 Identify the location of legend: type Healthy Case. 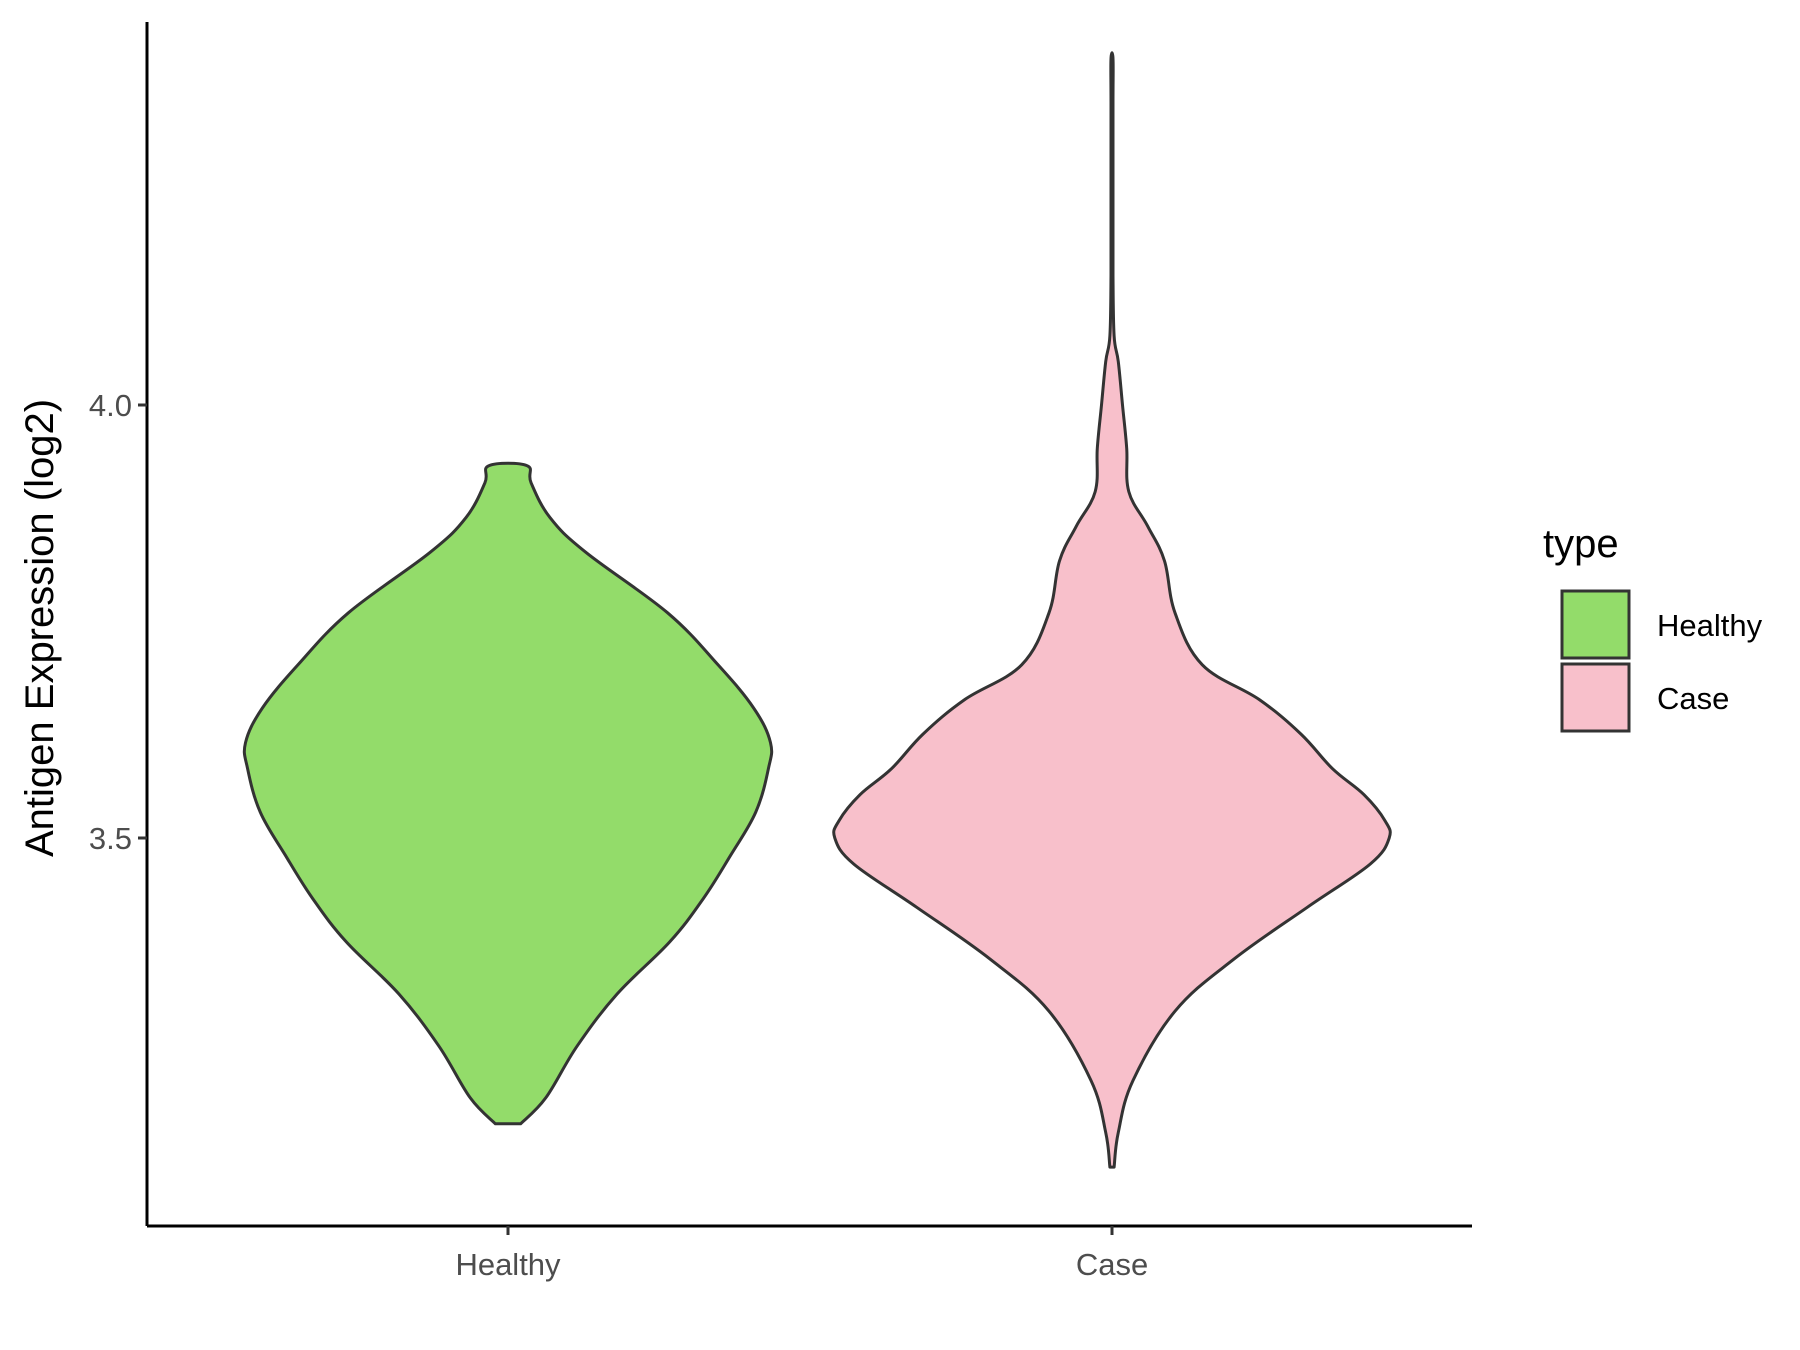
(1653, 627).